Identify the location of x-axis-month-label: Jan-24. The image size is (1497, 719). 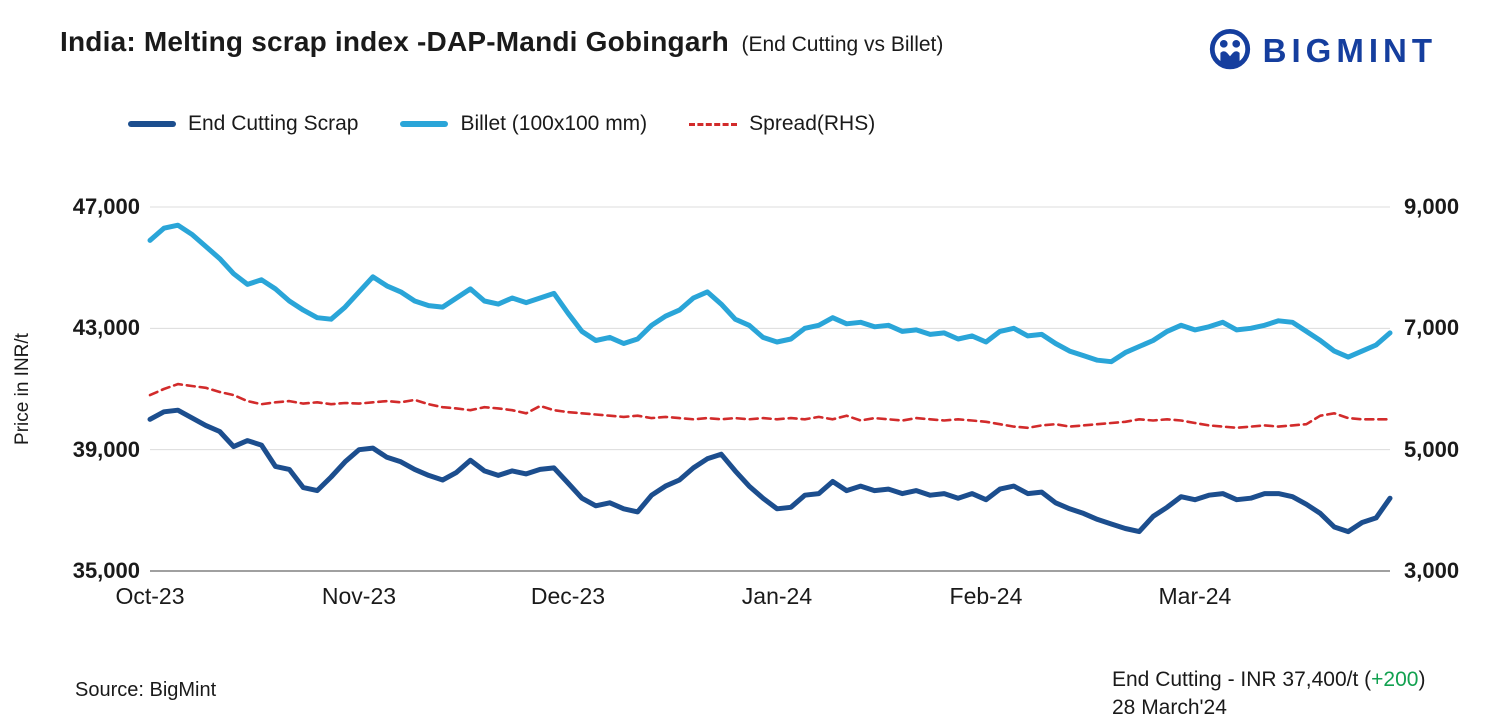
(777, 596).